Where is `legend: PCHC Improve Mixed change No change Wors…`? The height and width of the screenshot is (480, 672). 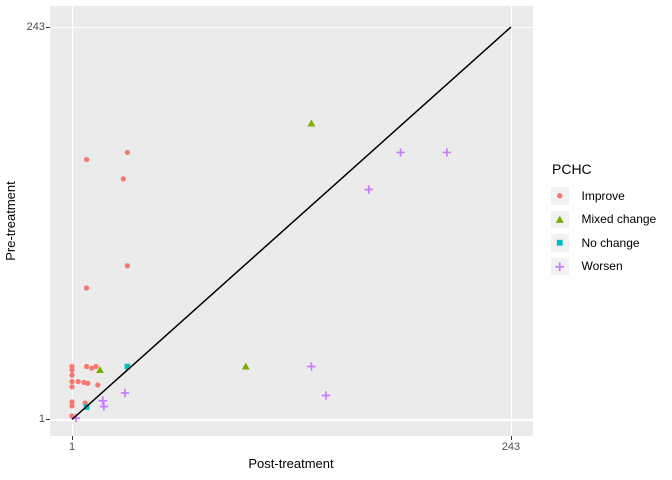
legend: PCHC Improve Mixed change No change Wors… is located at coordinates (603, 221).